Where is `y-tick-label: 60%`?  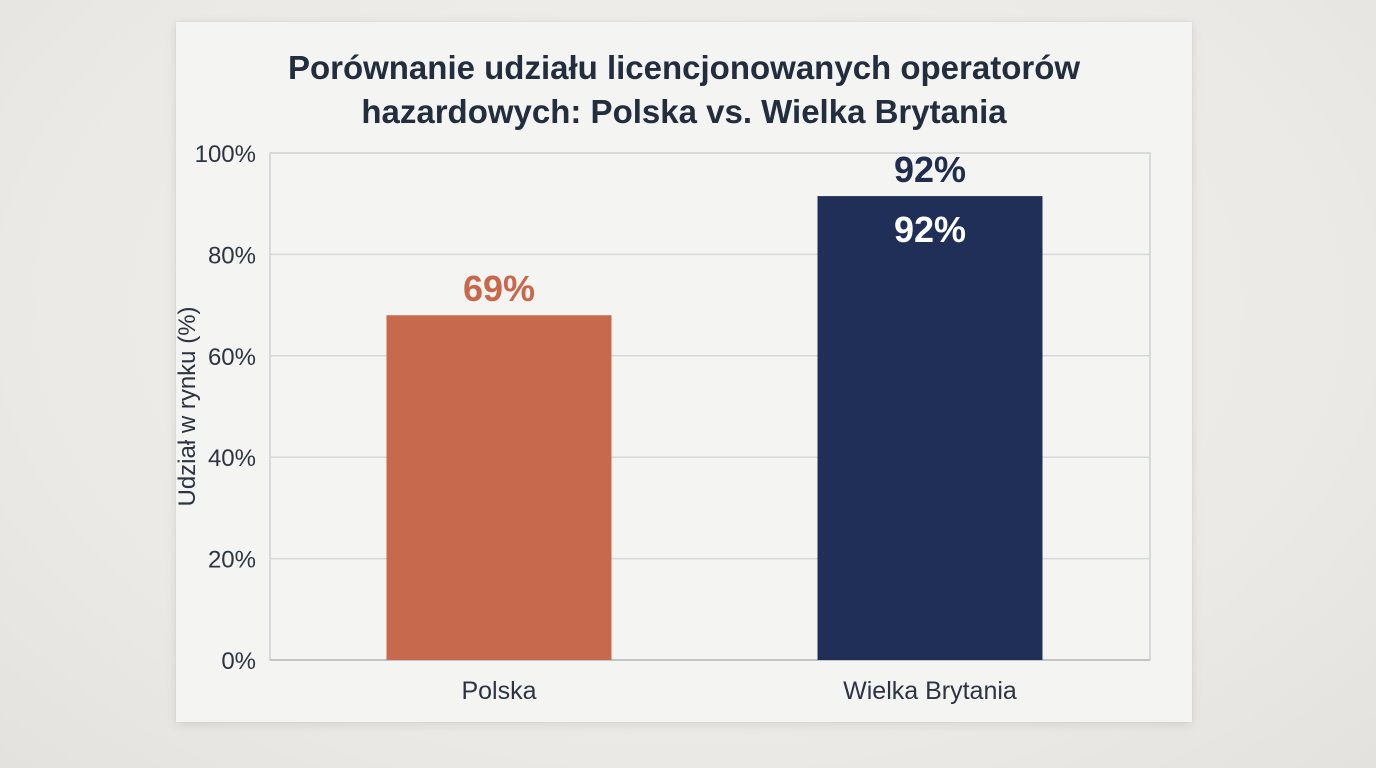
y-tick-label: 60% is located at coordinates (232, 357).